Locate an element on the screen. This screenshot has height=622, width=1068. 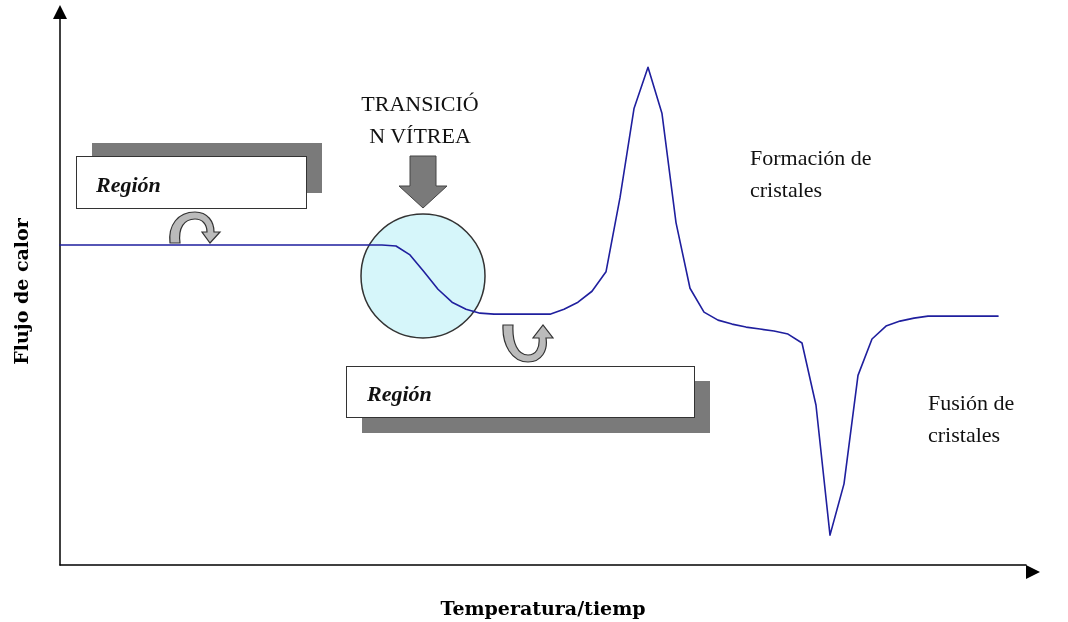
annotation: Fusión de cristales is located at coordinates (972, 419).